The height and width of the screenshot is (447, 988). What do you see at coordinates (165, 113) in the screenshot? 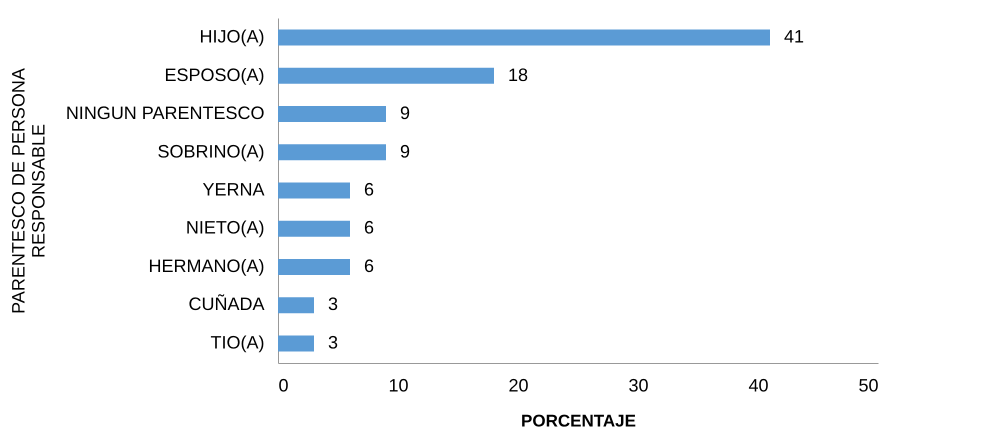
I see `y-tick-label: NINGUN PARENTESCO` at bounding box center [165, 113].